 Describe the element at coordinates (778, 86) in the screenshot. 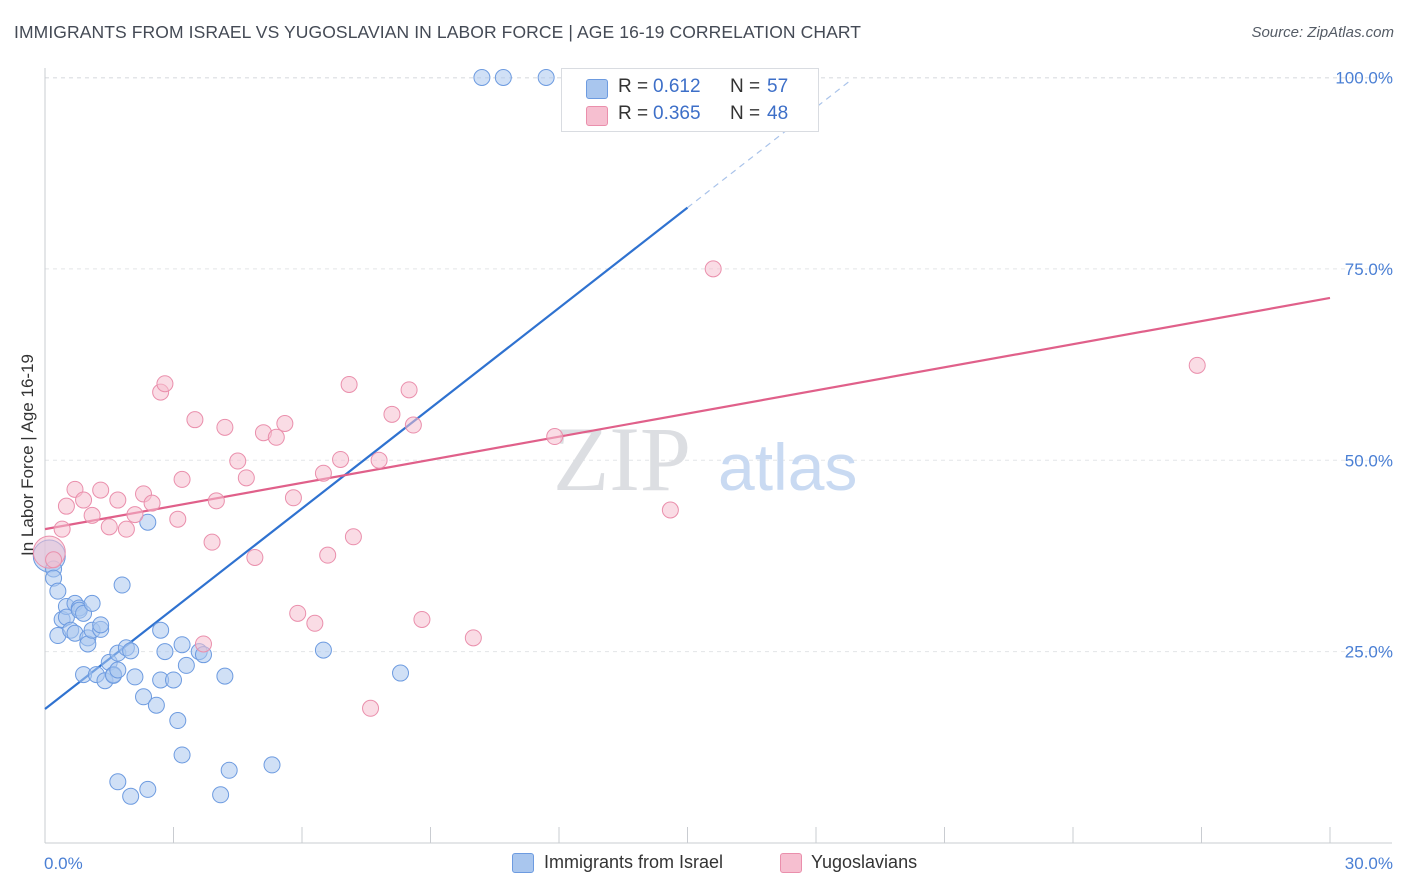

I see `legend-n-value: 57` at that location.